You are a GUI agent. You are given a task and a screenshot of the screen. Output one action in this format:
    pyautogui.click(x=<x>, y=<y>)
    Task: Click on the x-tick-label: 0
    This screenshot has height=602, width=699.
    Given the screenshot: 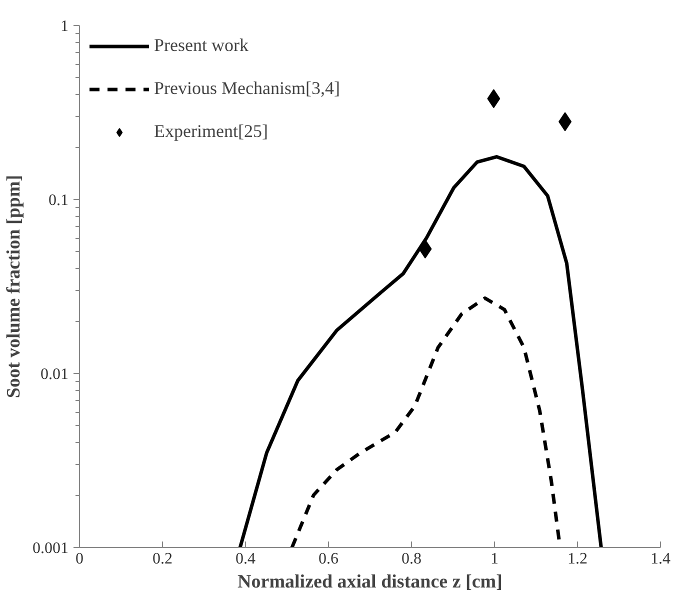 What is the action you would take?
    pyautogui.click(x=80, y=559)
    